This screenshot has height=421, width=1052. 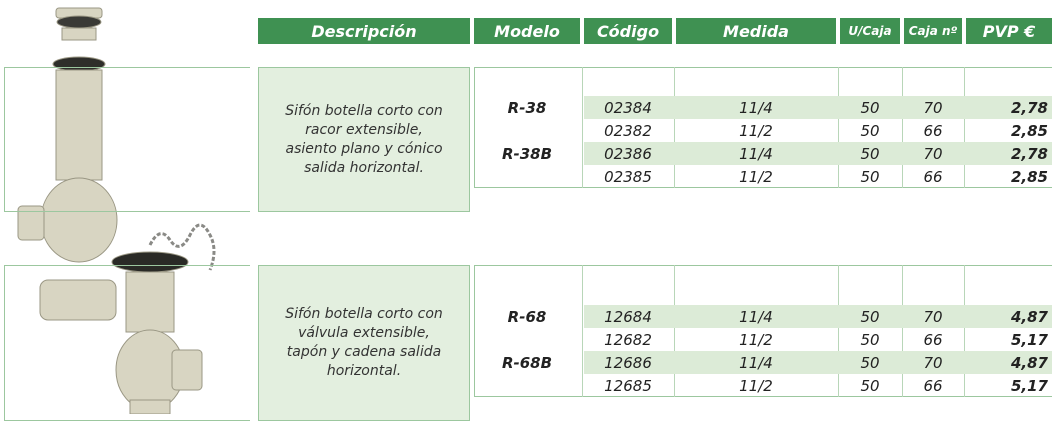 What do you see at coordinates (628, 339) in the screenshot?
I see `code: 12682` at bounding box center [628, 339].